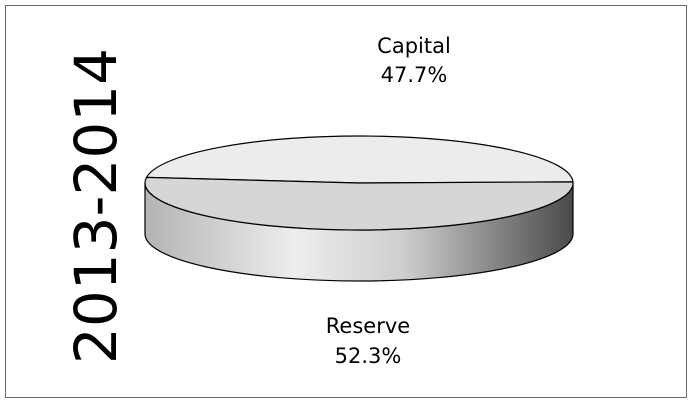  Describe the element at coordinates (414, 75) in the screenshot. I see `slice-value-capital: 47.7%` at that location.